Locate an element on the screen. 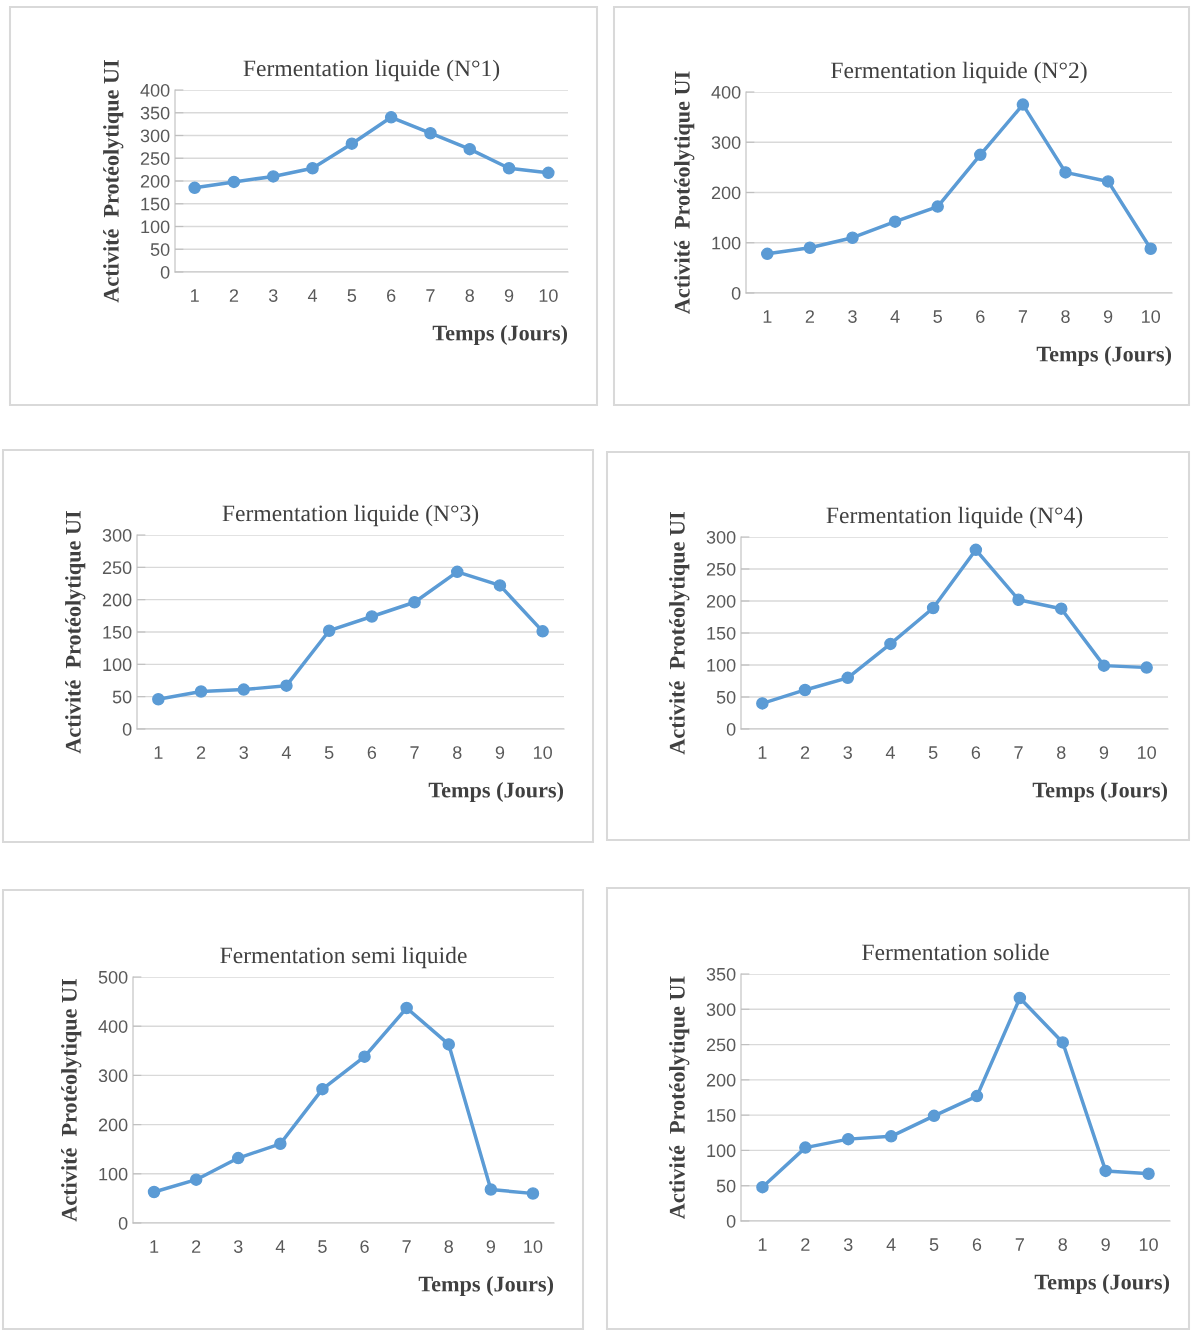 This screenshot has height=1331, width=1191. y-tick-label: 400 is located at coordinates (113, 1026).